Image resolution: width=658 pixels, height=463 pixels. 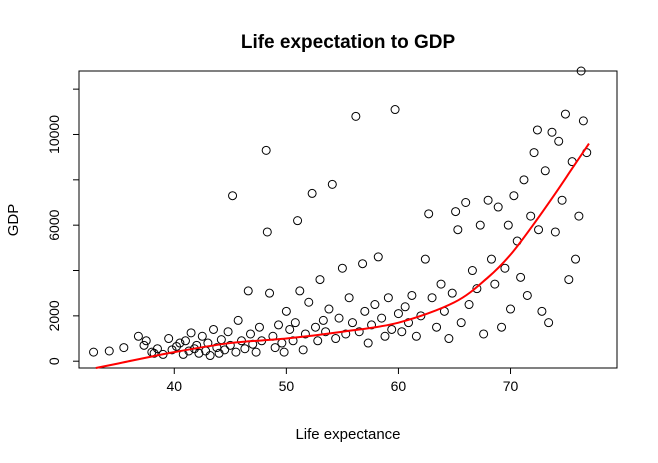 I want to click on y-axis: 0 2000 6000 10000, so click(x=62, y=226).